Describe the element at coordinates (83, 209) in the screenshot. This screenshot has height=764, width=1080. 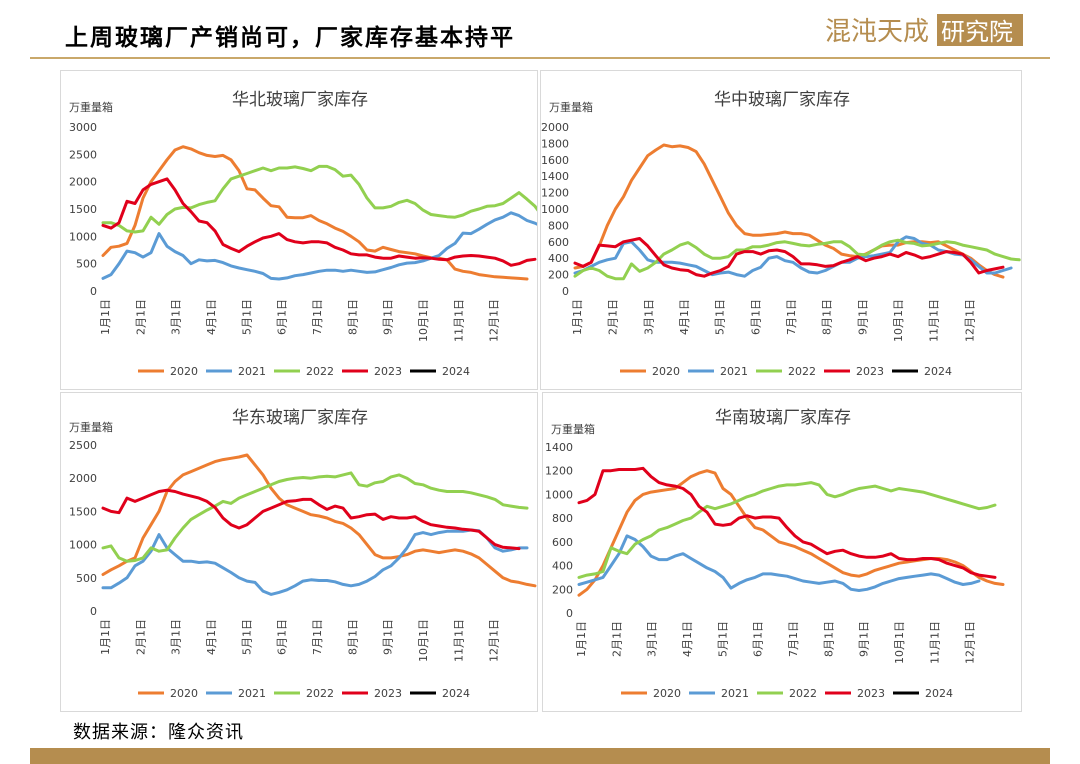
I see `y-tick-label: 1500` at that location.